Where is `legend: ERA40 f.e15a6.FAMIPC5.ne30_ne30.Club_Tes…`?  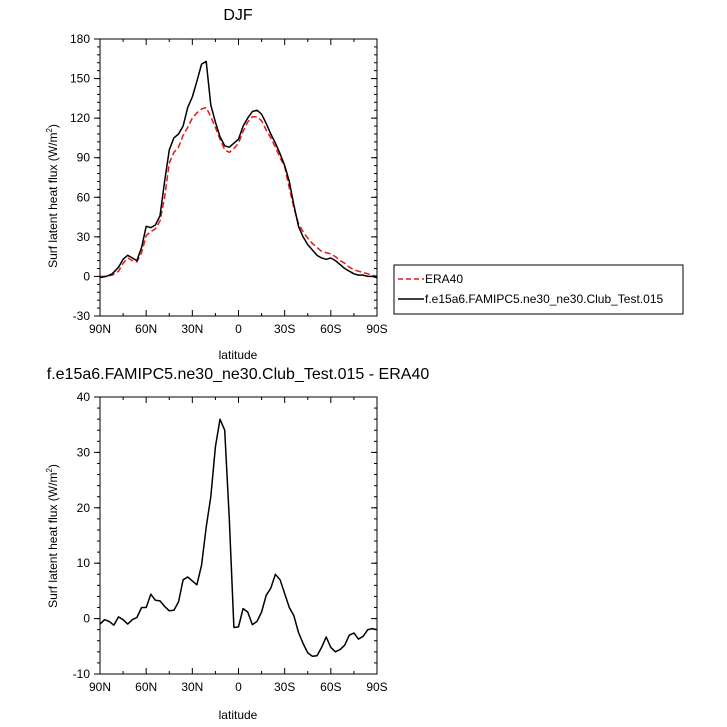 legend: ERA40 f.e15a6.FAMIPC5.ne30_ne30.Club_Tes… is located at coordinates (538, 289).